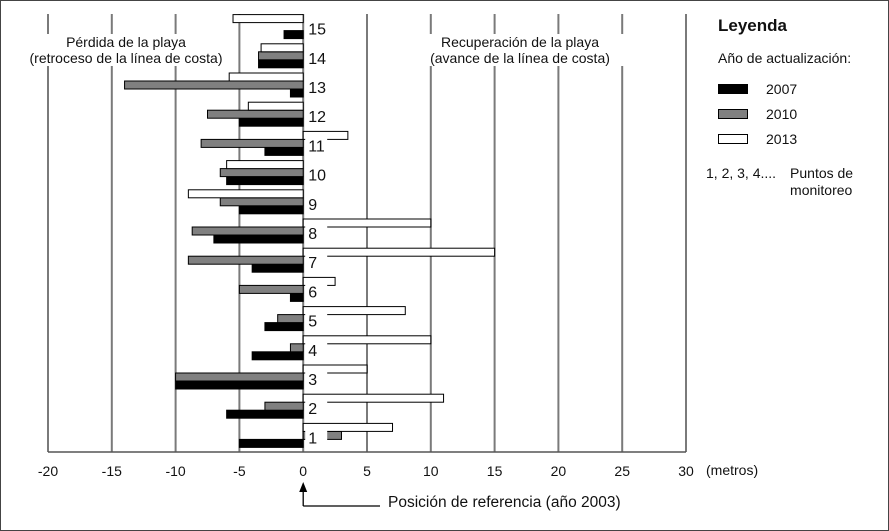  I want to click on legend-label-2010: 2010, so click(782, 113).